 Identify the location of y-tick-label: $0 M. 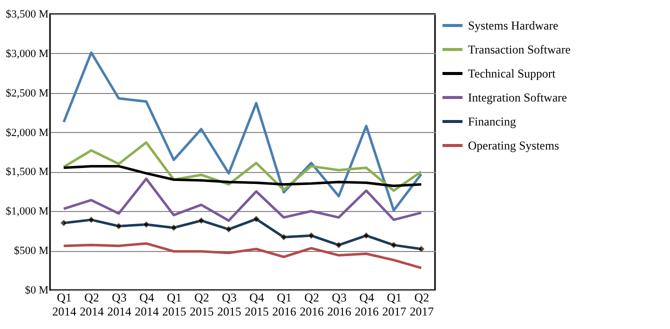
(36, 290).